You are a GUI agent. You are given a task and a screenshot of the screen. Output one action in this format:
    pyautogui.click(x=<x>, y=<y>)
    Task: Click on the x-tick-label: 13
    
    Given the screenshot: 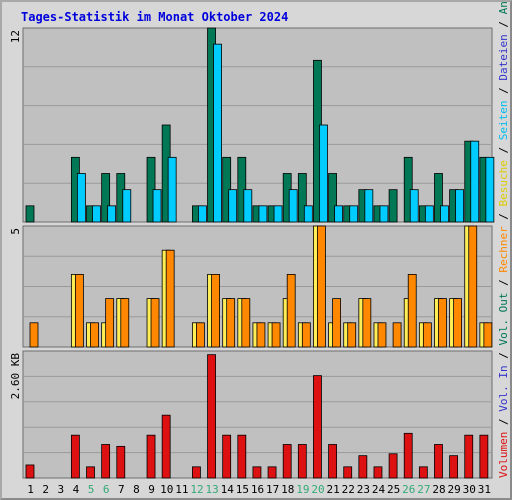 What is the action you would take?
    pyautogui.click(x=211, y=489)
    